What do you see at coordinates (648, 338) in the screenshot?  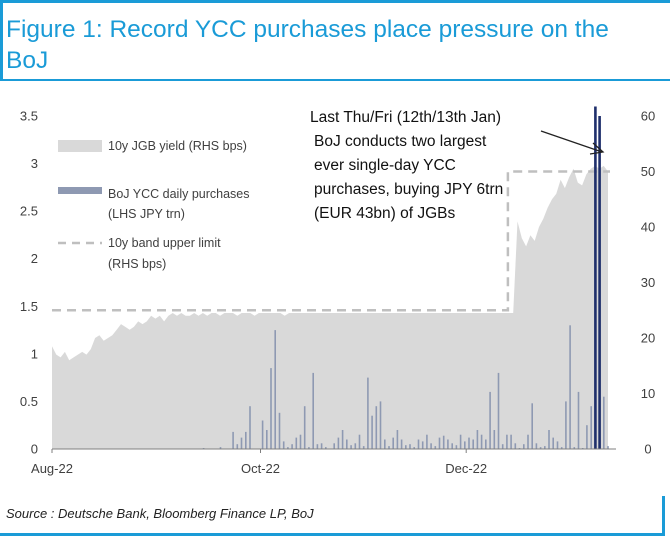 I see `right-tick-label: 20` at bounding box center [648, 338].